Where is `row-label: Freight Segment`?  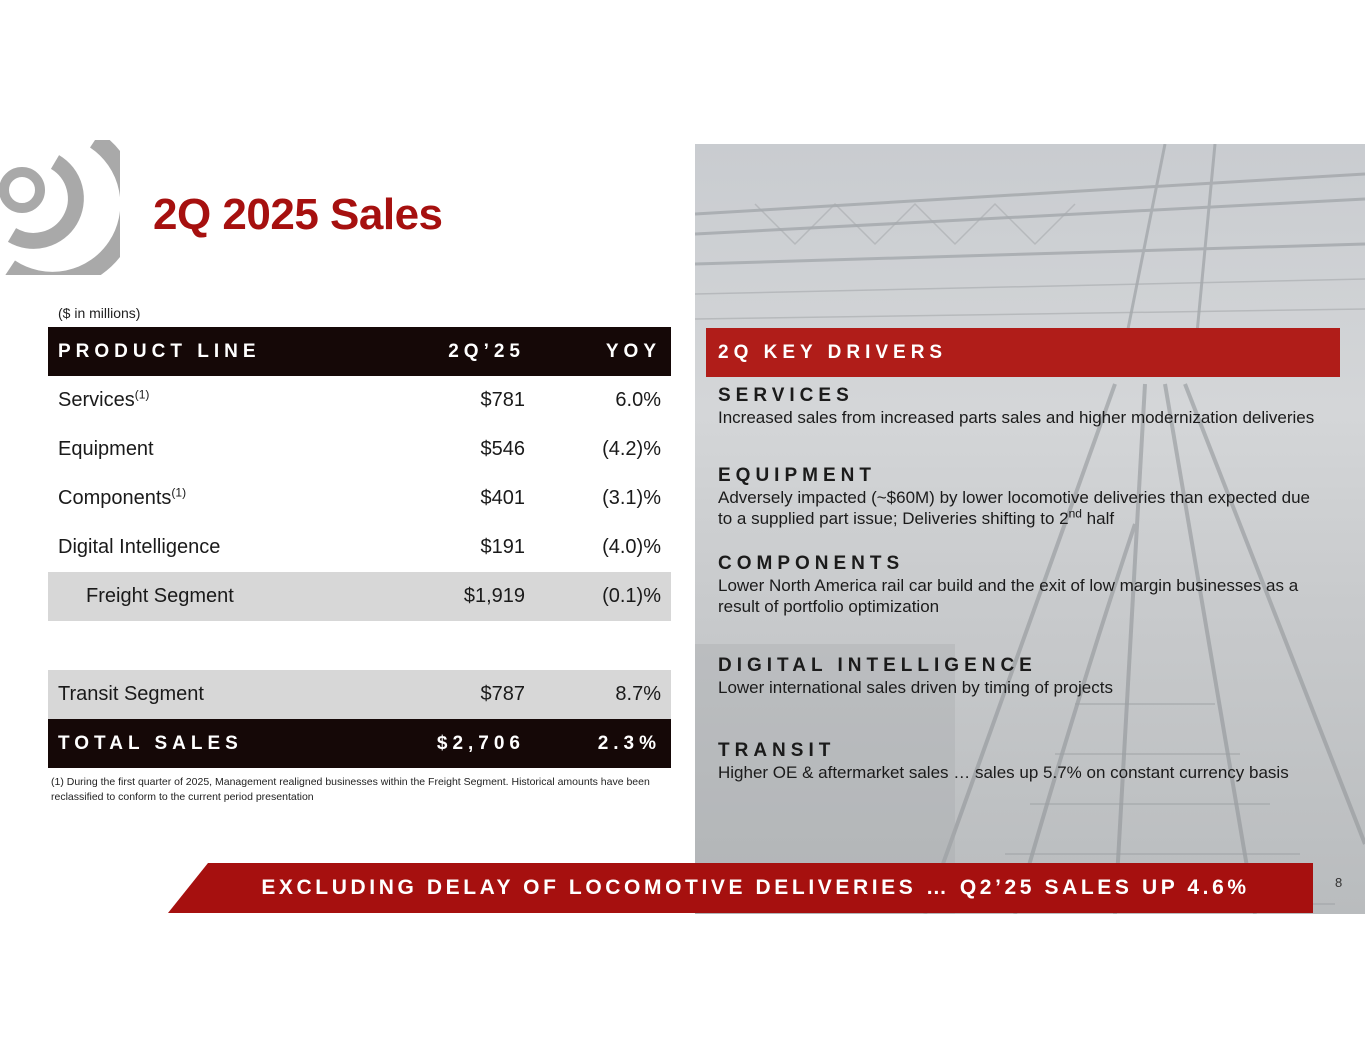
row-label: Freight Segment is located at coordinates (160, 596).